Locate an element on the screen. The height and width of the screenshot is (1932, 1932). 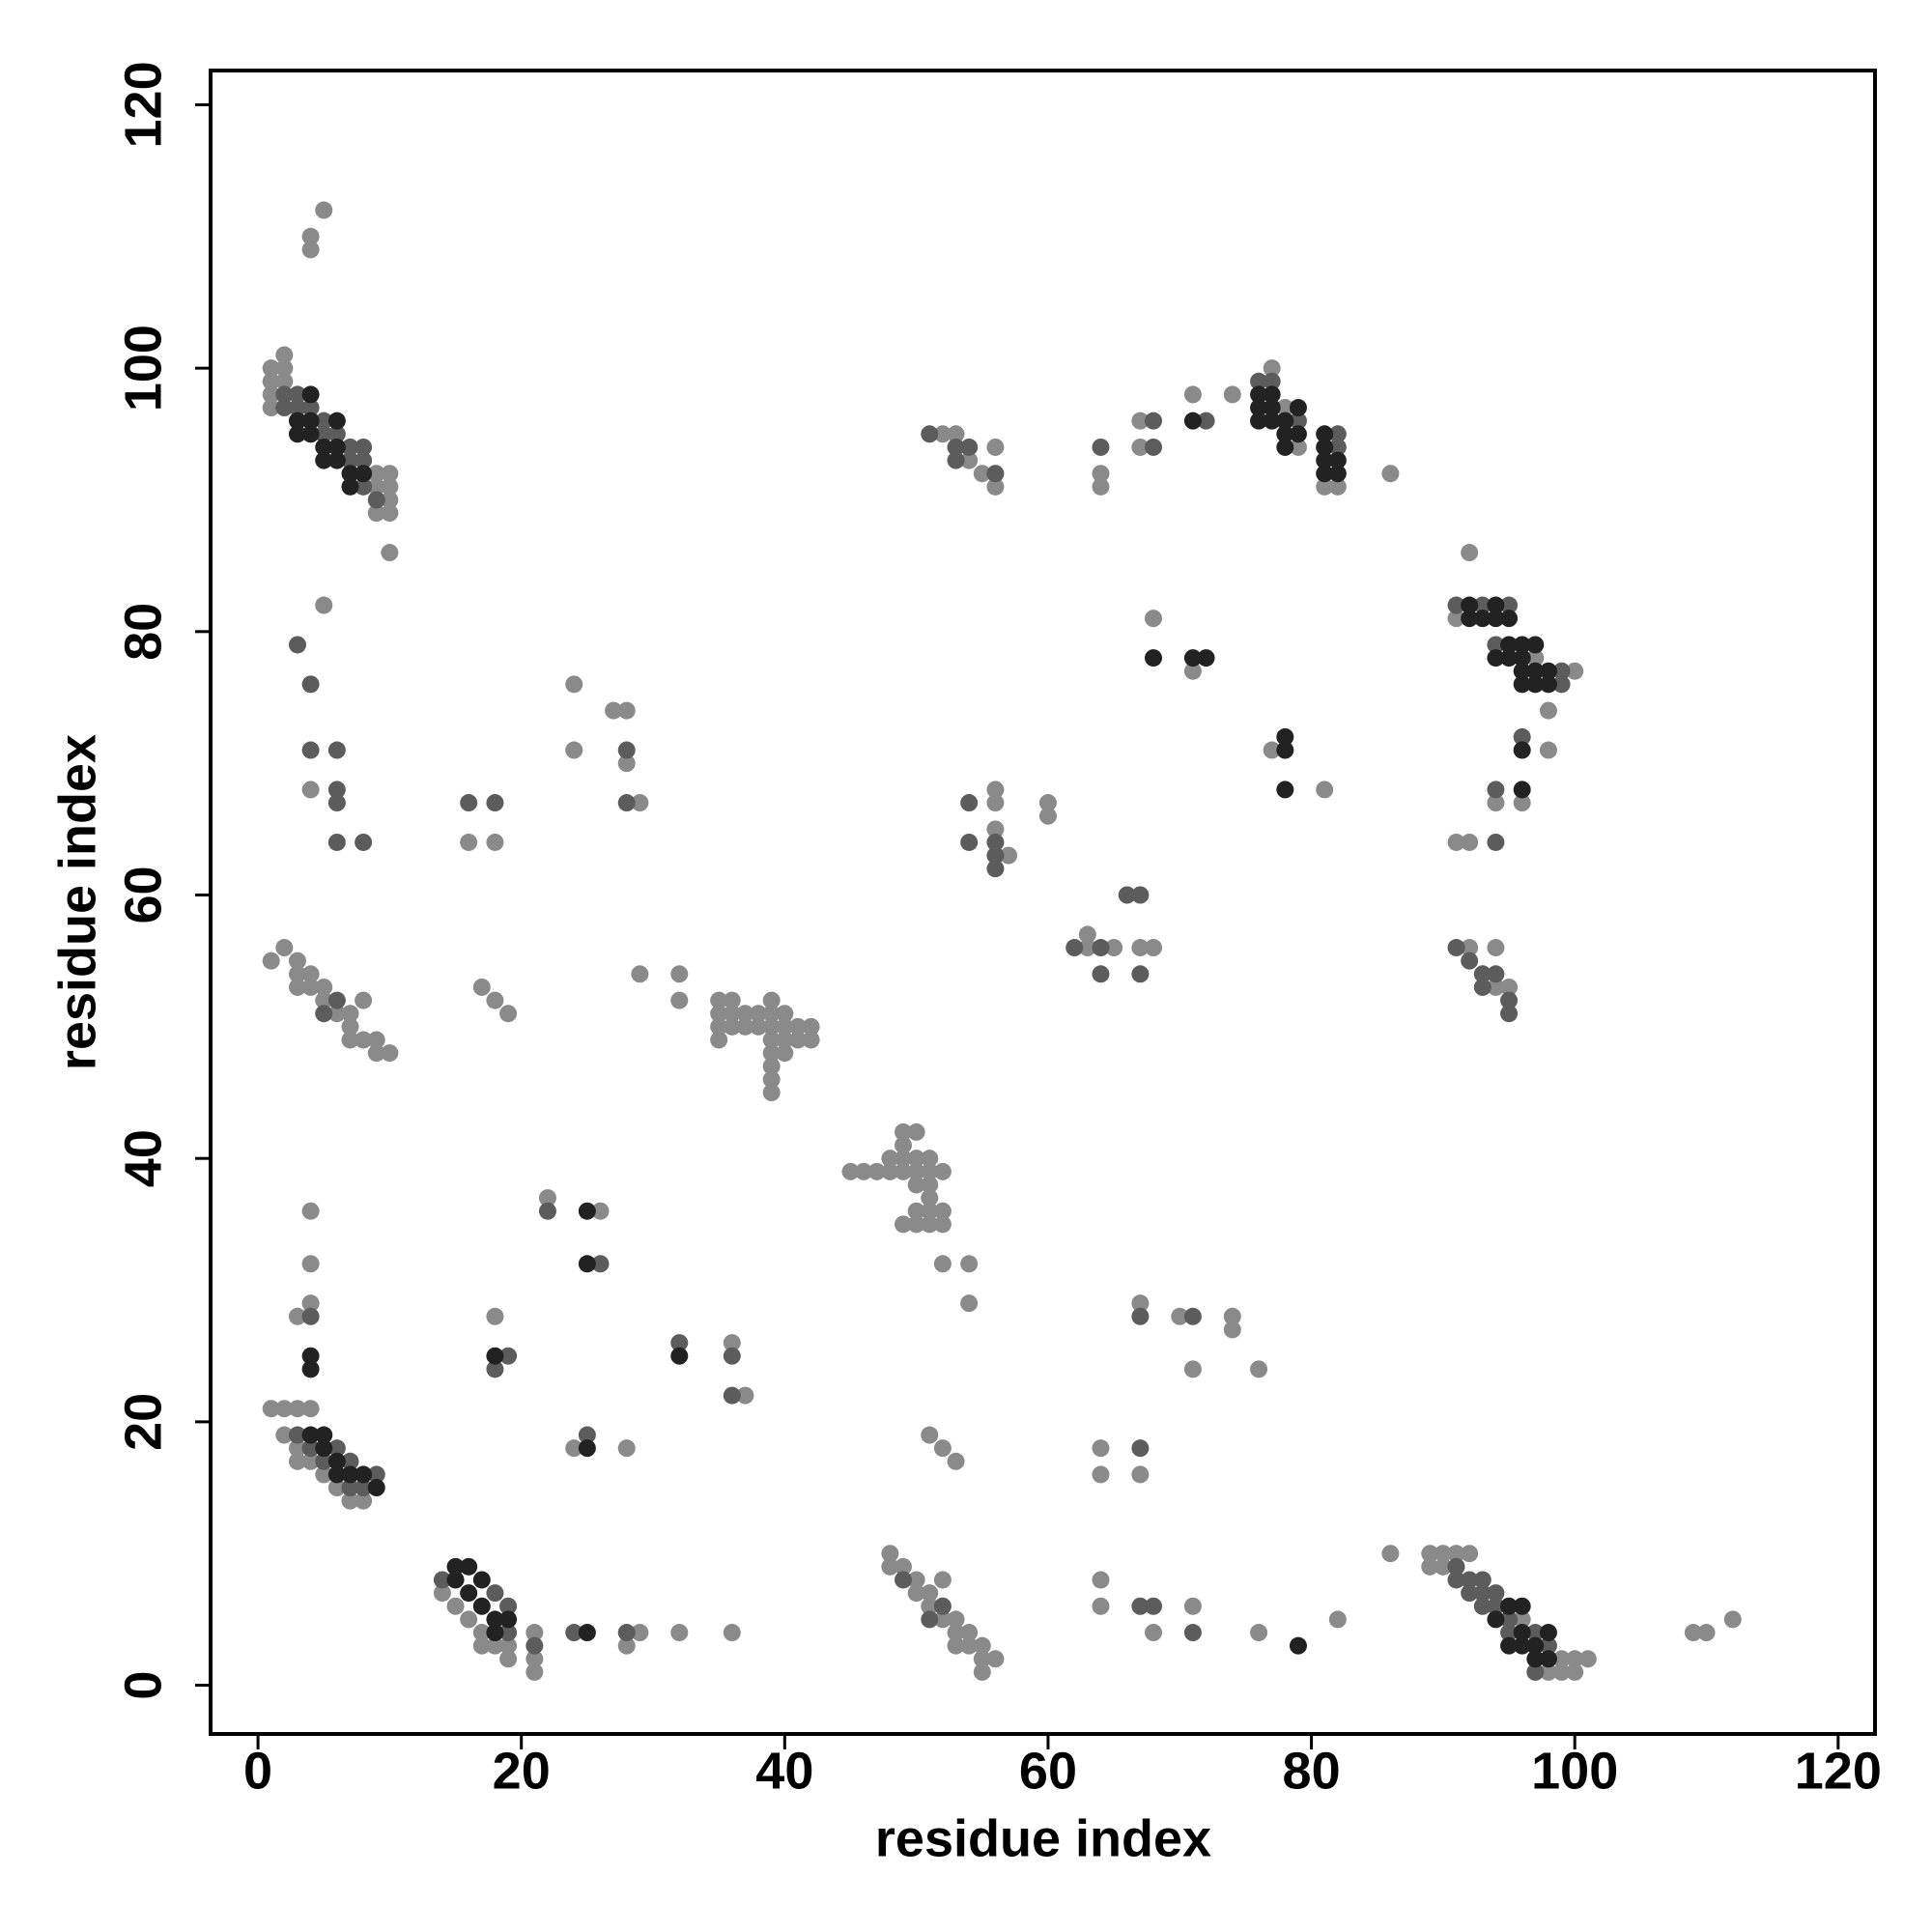
y-tick-label: 100 is located at coordinates (143, 368).